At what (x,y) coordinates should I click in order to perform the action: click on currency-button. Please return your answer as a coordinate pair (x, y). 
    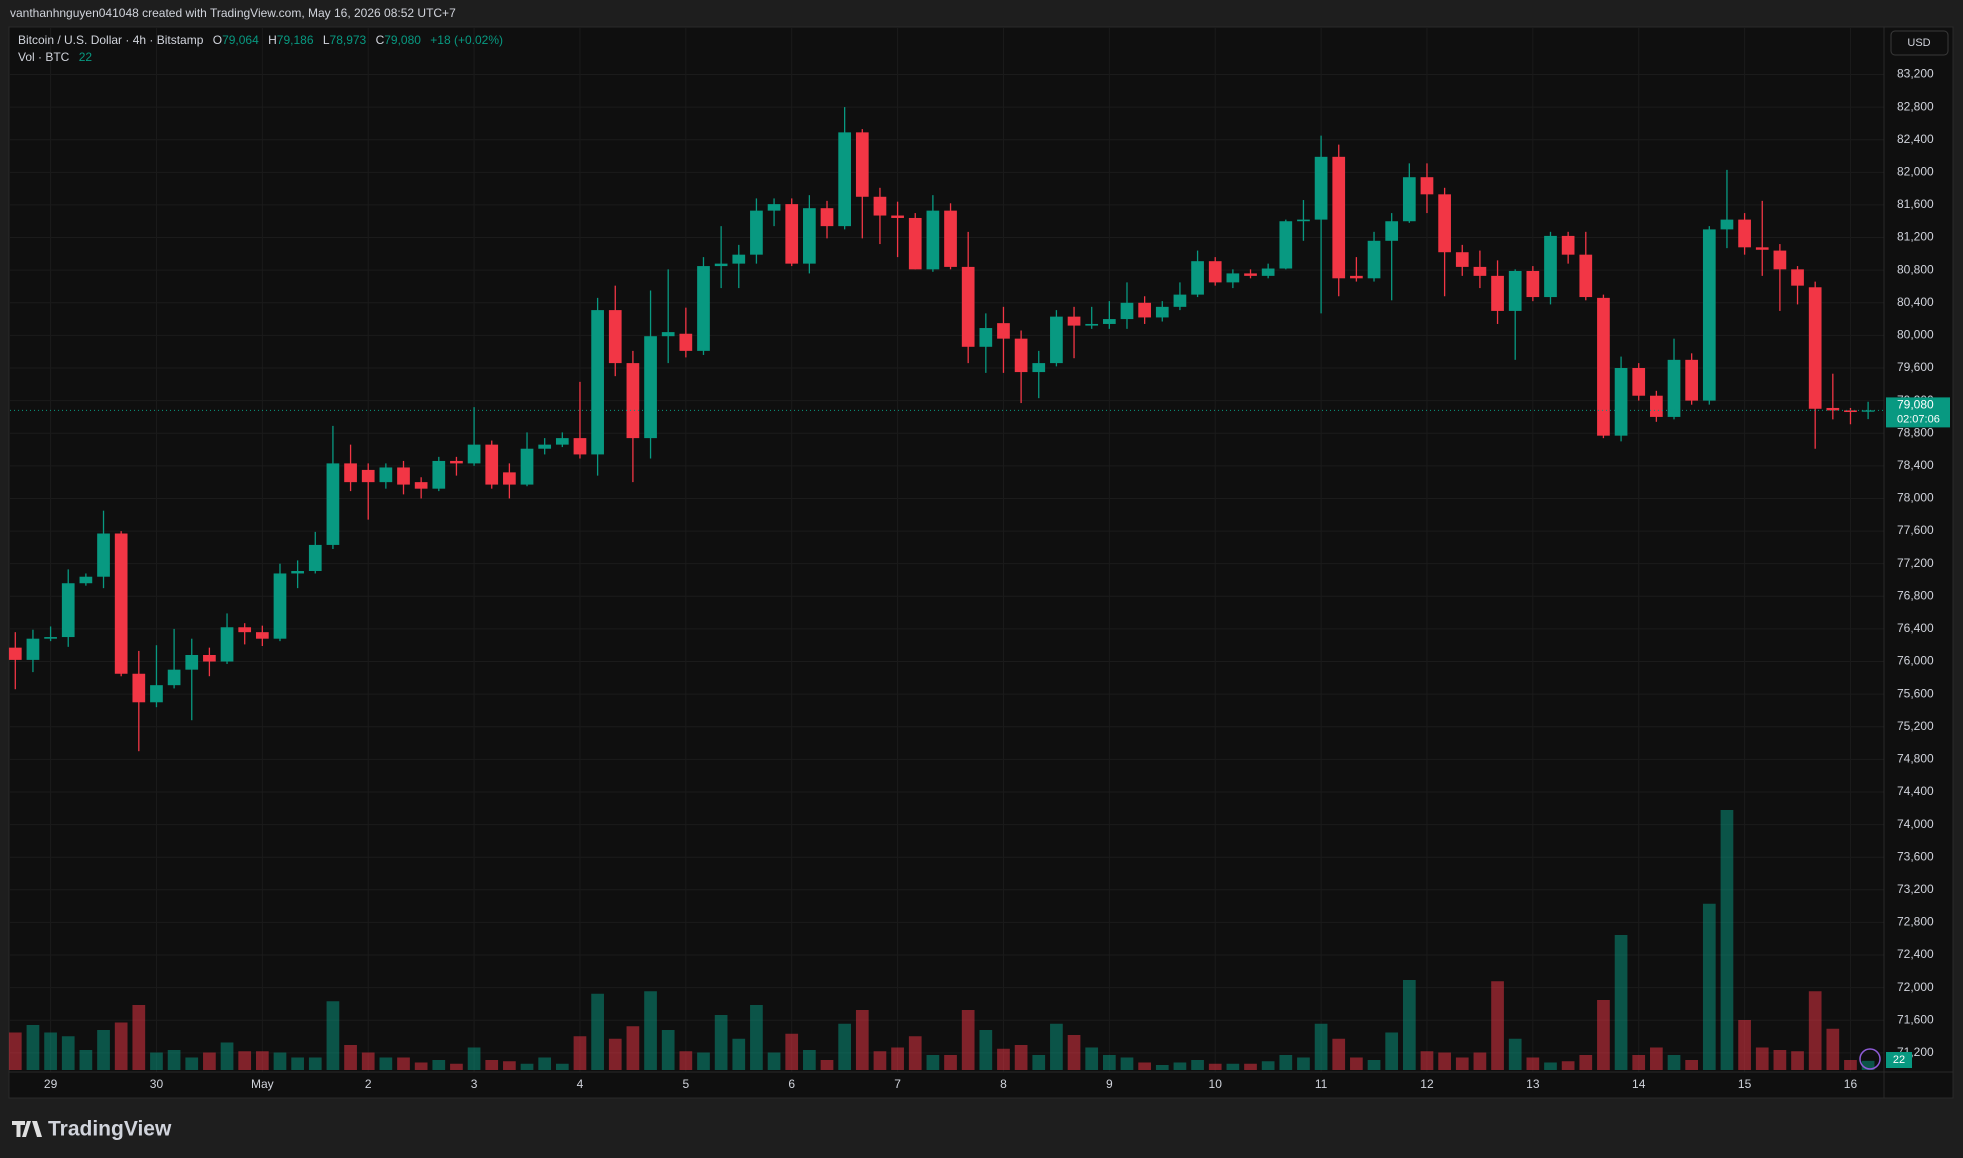
    Looking at the image, I should click on (1919, 43).